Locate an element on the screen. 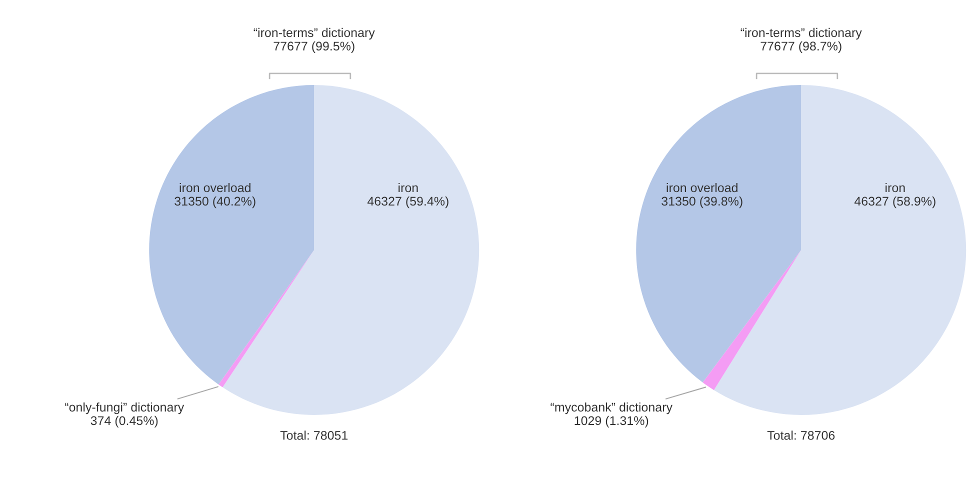  data-label: 31350 (40.2%) is located at coordinates (215, 202).